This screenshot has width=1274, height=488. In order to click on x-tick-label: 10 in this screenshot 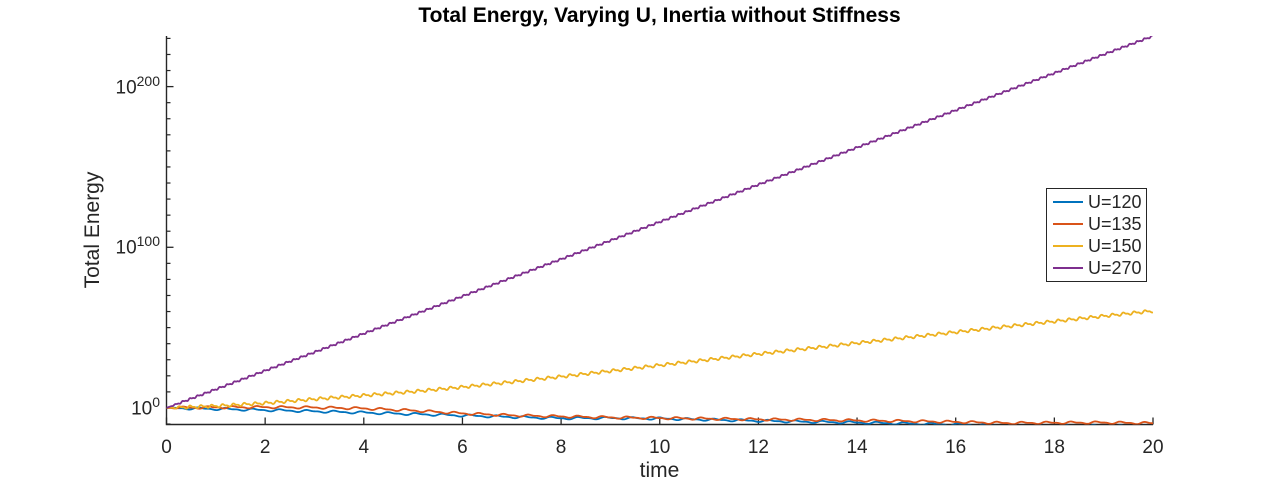, I will do `click(660, 447)`.